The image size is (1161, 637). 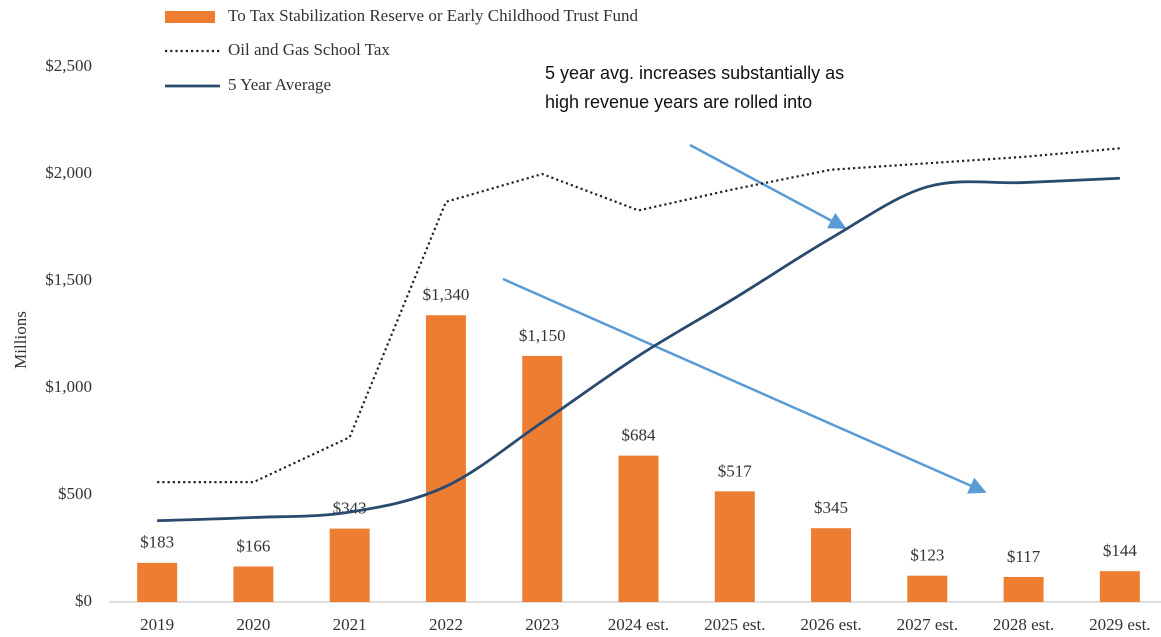 I want to click on legend-label: Oil and Gas School Tax, so click(x=309, y=49).